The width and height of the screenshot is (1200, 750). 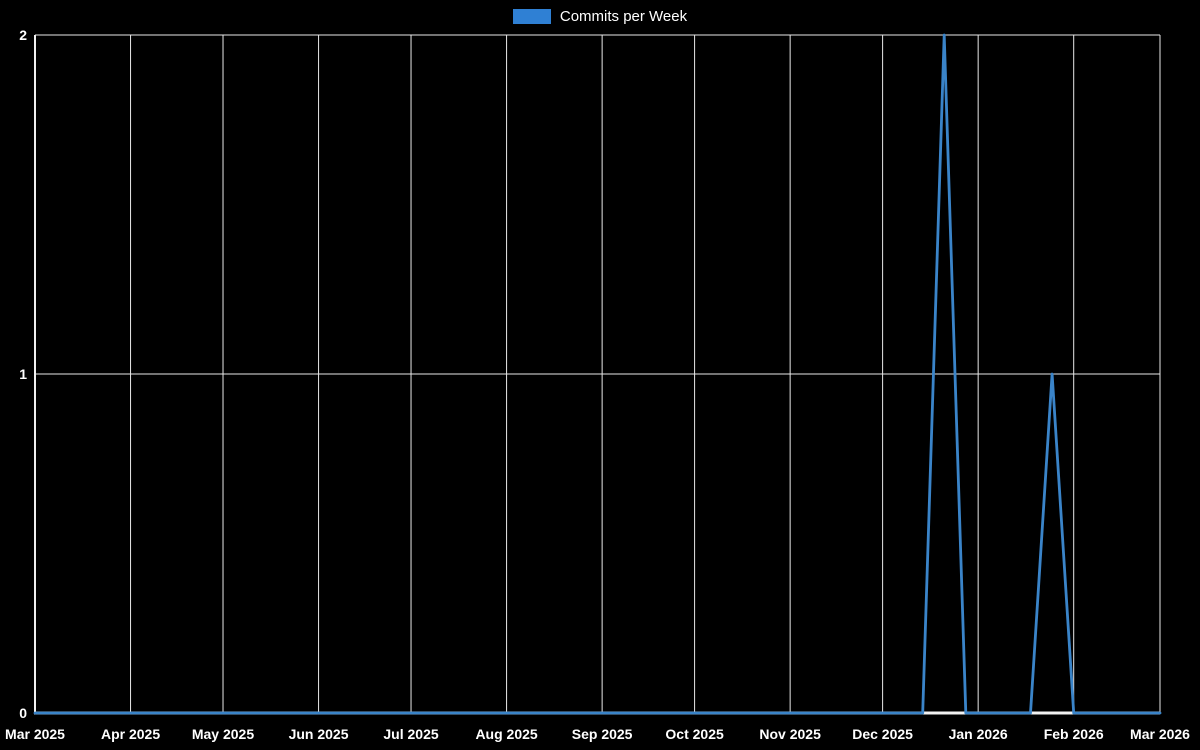 I want to click on y-tick-label: 2, so click(x=23, y=35).